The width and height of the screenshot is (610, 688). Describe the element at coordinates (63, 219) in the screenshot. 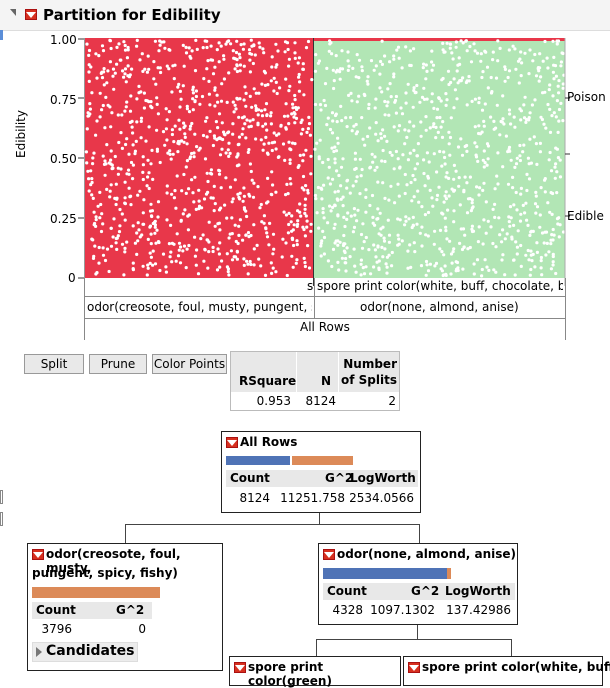

I see `y-tick-label-025: 0.25` at that location.